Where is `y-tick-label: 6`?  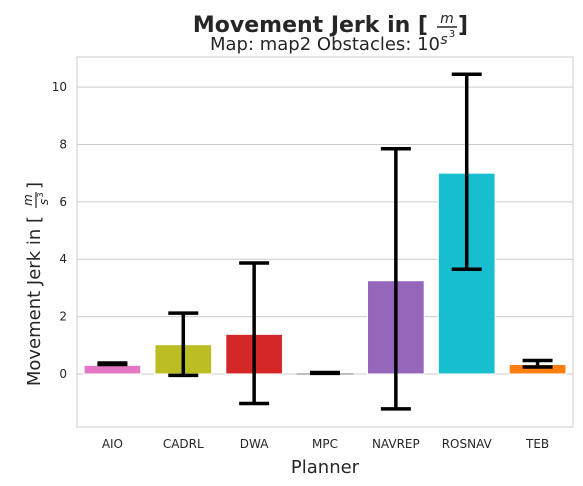 y-tick-label: 6 is located at coordinates (63, 202).